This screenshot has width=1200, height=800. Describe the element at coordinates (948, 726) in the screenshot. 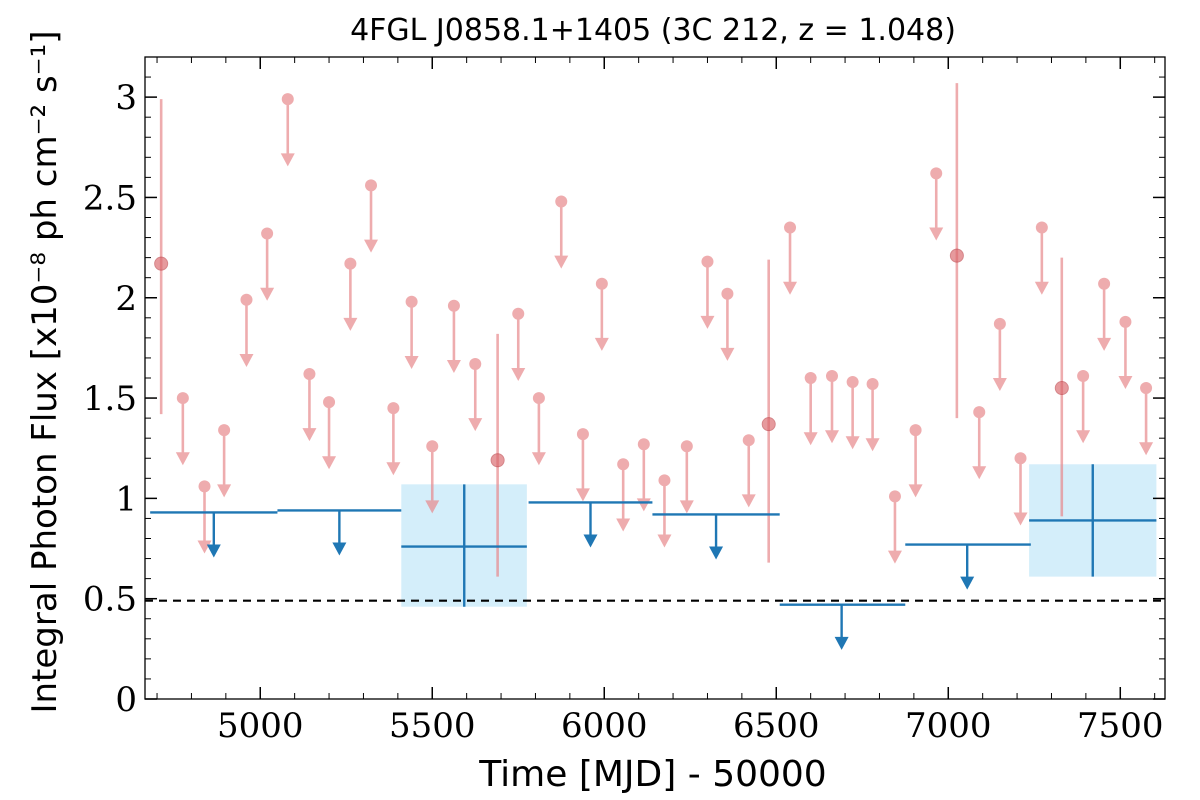

I see `x-tick-label: 7000` at that location.